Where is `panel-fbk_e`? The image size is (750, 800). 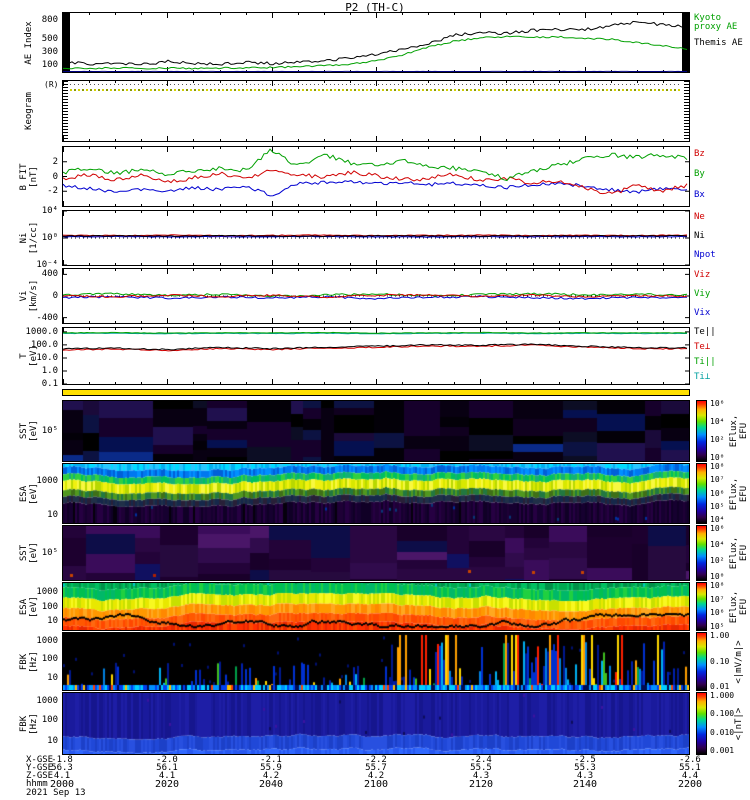
panel-fbk_e is located at coordinates (376, 661).